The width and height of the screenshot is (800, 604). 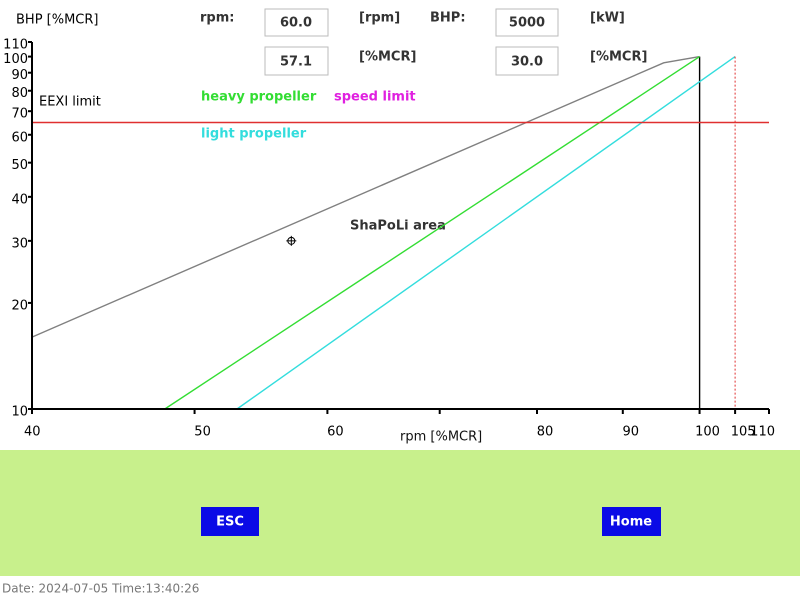 I want to click on y-tick-label: 70, so click(x=19, y=114).